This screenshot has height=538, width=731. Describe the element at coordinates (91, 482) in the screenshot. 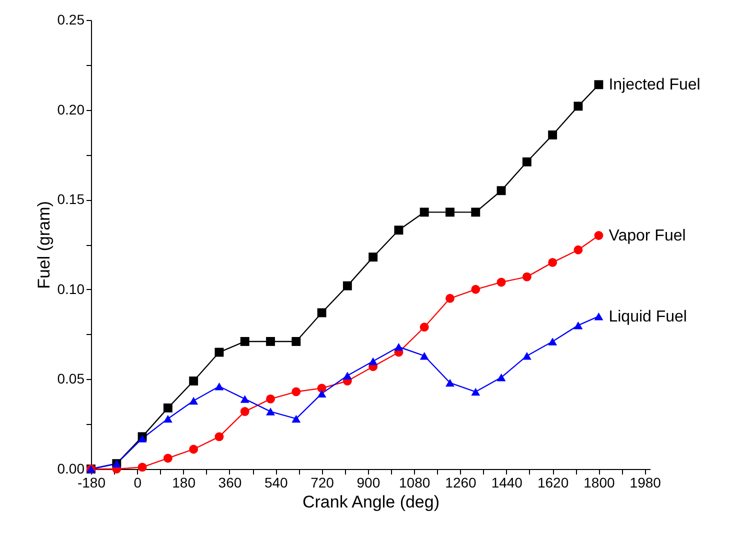

I see `x-tick-label: -180` at that location.